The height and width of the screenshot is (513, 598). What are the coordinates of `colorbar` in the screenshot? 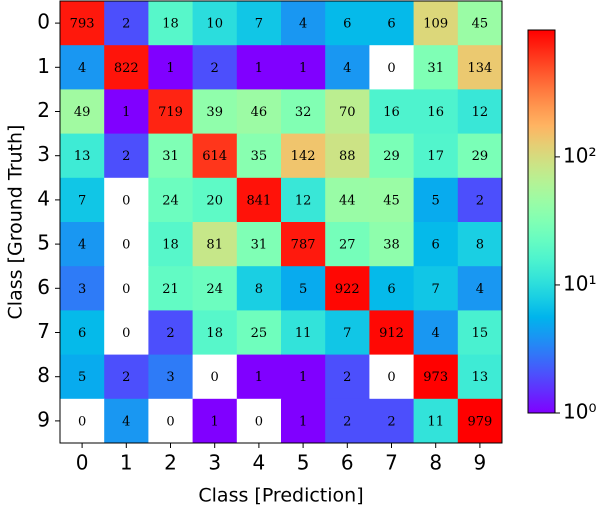 It's located at (541, 221).